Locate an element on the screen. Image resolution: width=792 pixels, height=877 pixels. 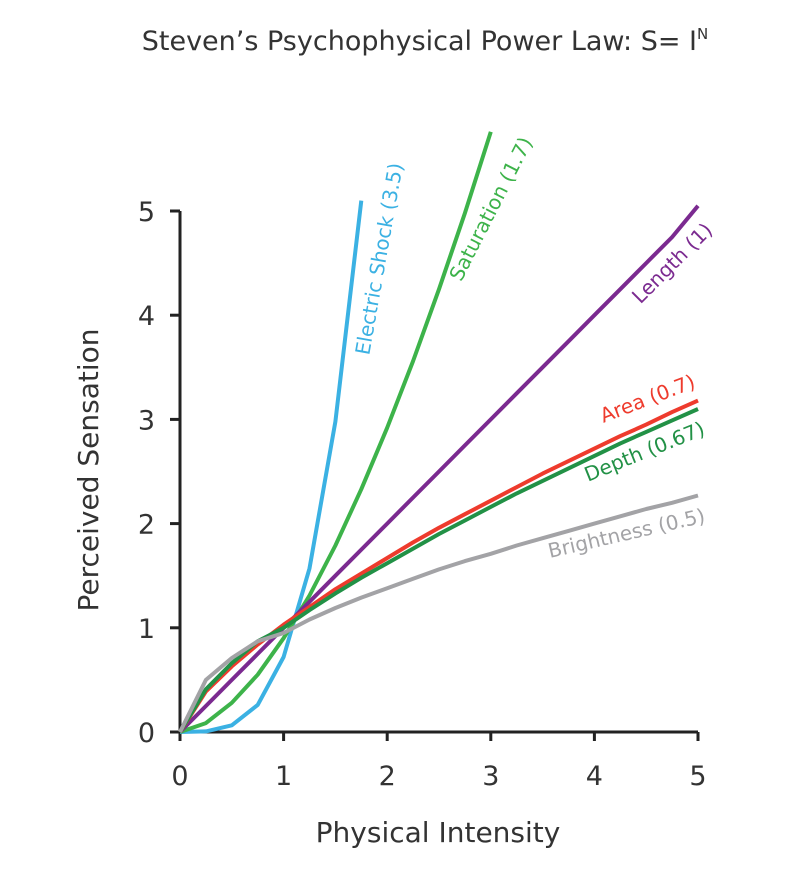
y-tick-label: 1 is located at coordinates (146, 629).